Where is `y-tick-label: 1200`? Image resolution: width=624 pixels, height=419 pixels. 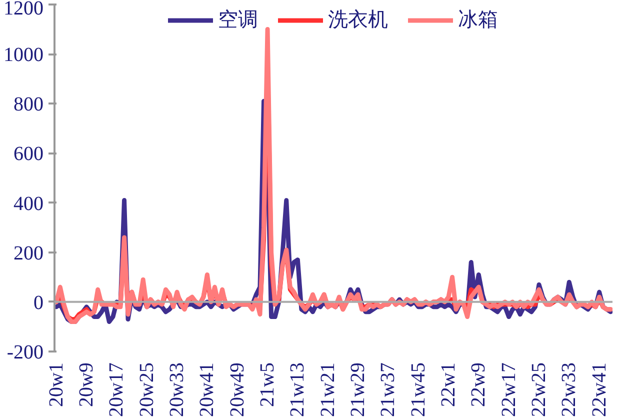 y-tick-label: 1200 is located at coordinates (24, 10).